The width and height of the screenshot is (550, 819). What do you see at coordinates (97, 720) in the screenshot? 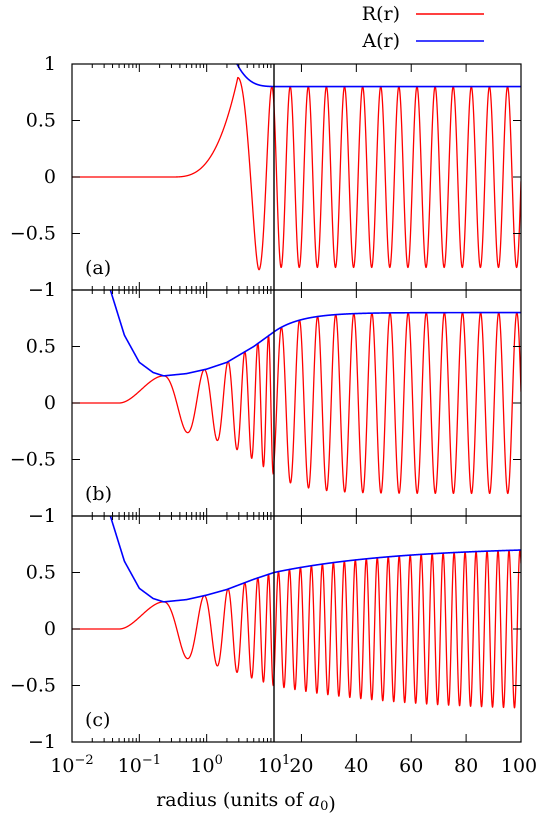
I see `panel-label-3: (c)` at bounding box center [97, 720].